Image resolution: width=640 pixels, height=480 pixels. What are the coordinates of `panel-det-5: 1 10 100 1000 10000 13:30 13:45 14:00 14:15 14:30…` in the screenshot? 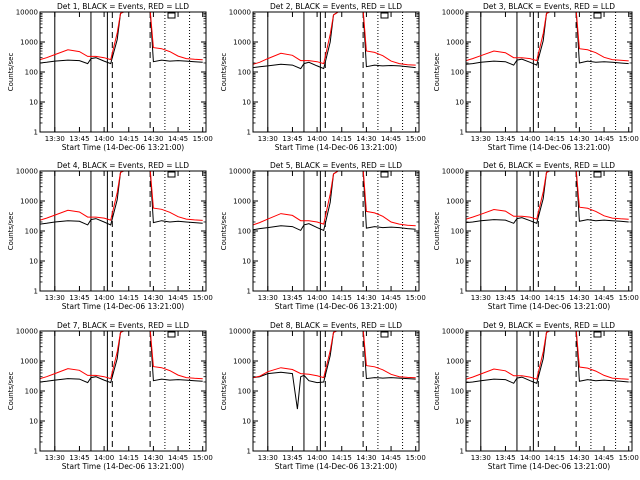 It's located at (323, 236).